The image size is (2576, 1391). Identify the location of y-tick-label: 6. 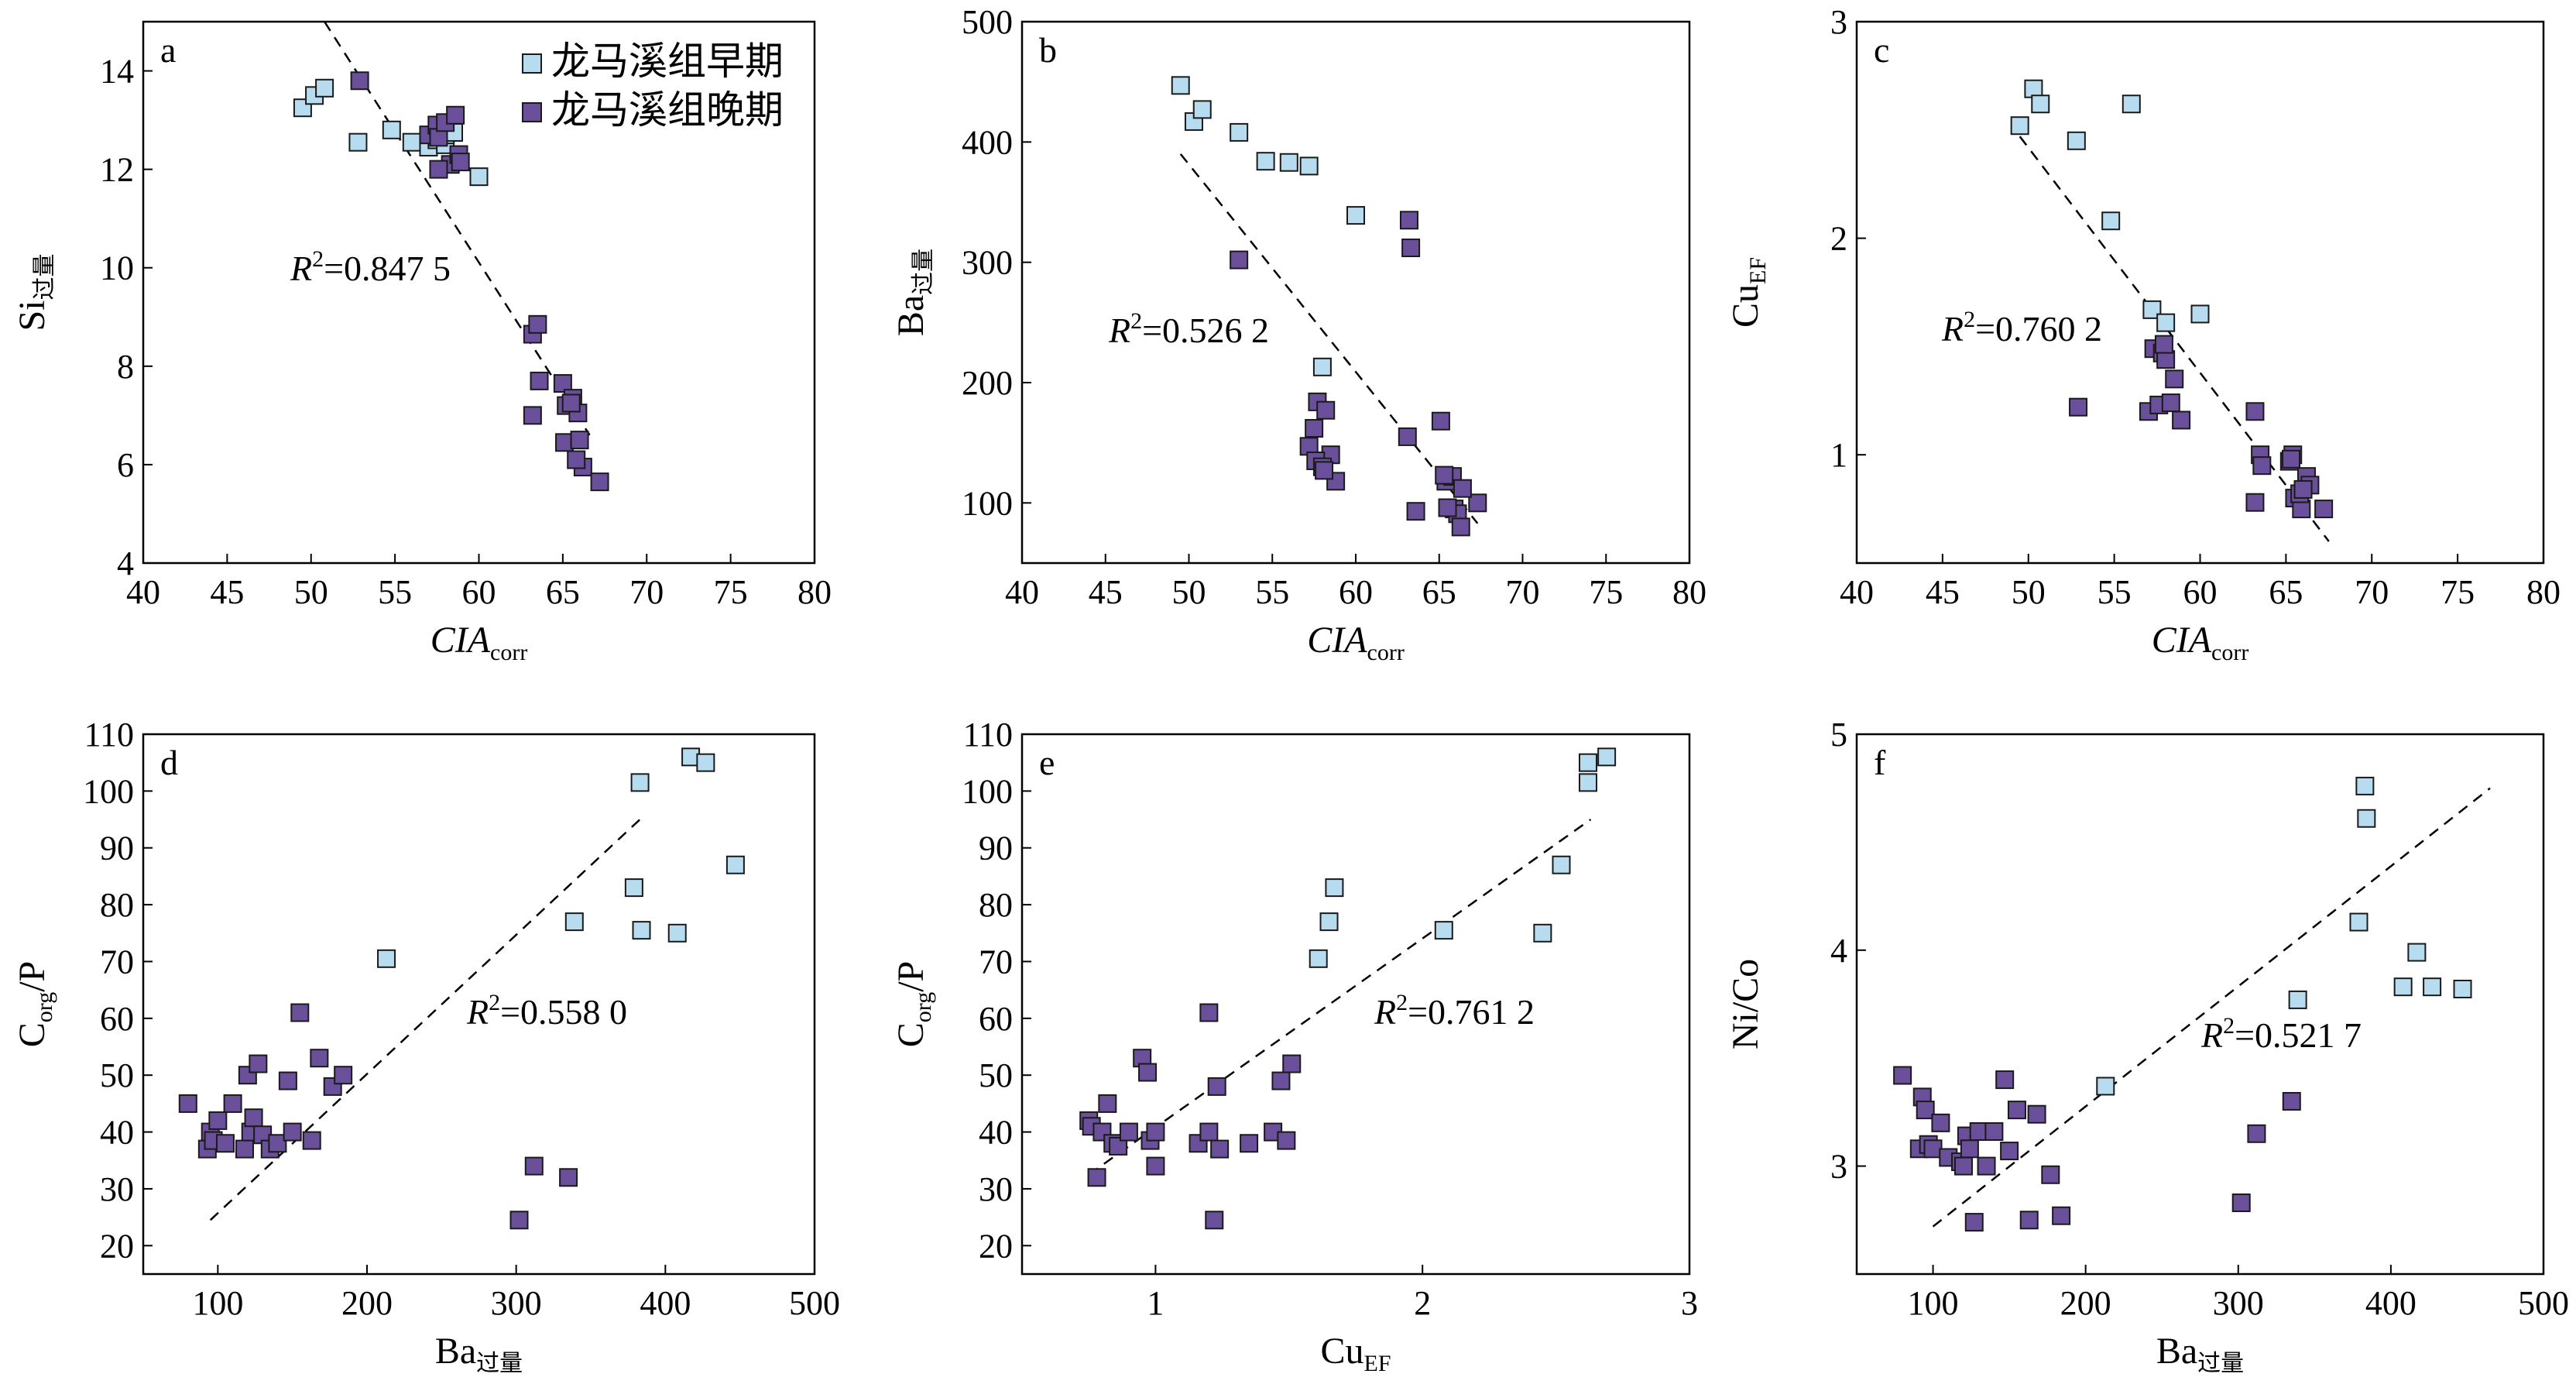
(125, 465).